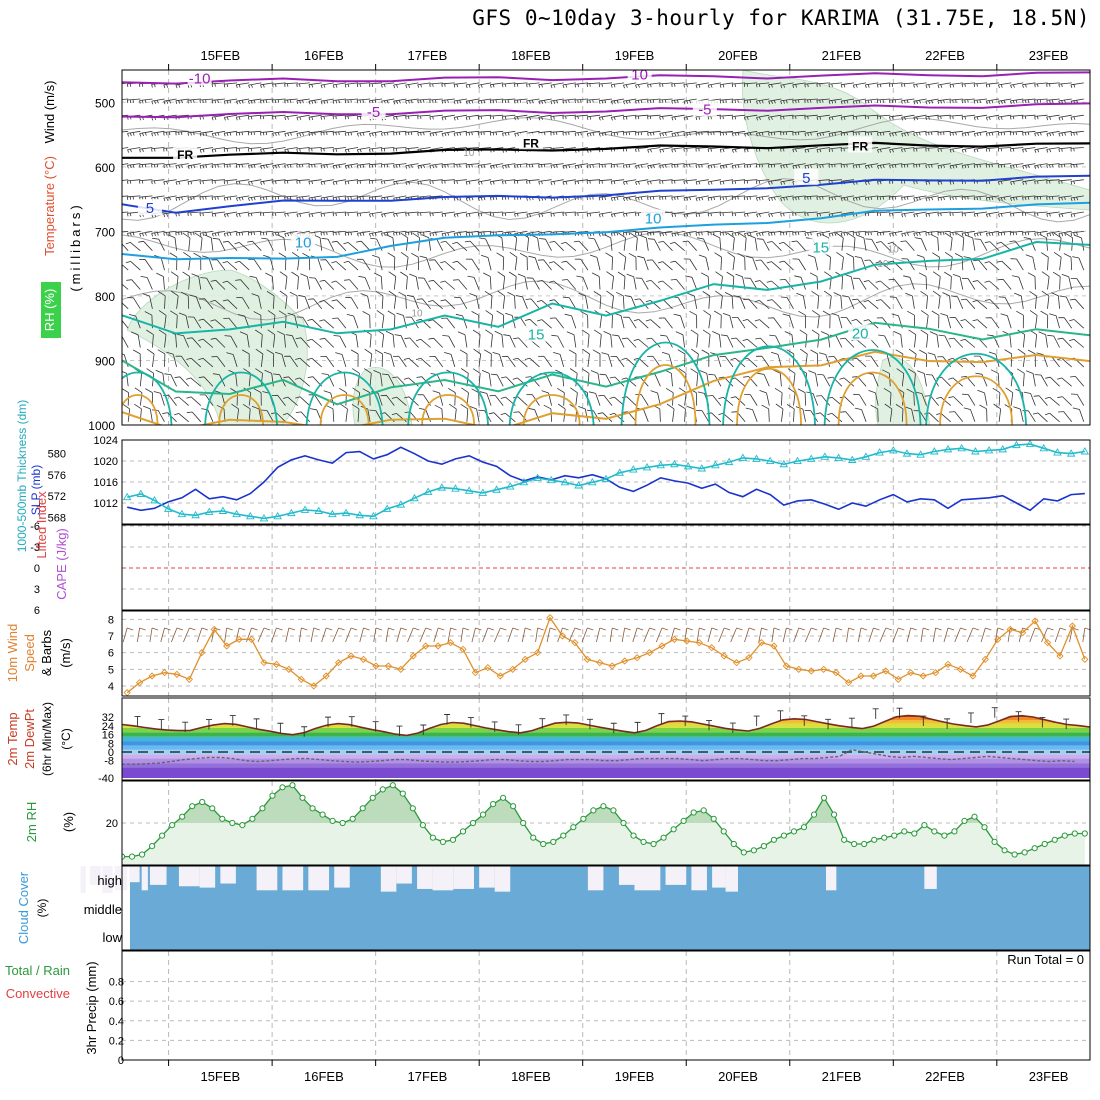  What do you see at coordinates (29, 739) in the screenshot?
I see `dewpoint-ylabel: 2m DewPt` at bounding box center [29, 739].